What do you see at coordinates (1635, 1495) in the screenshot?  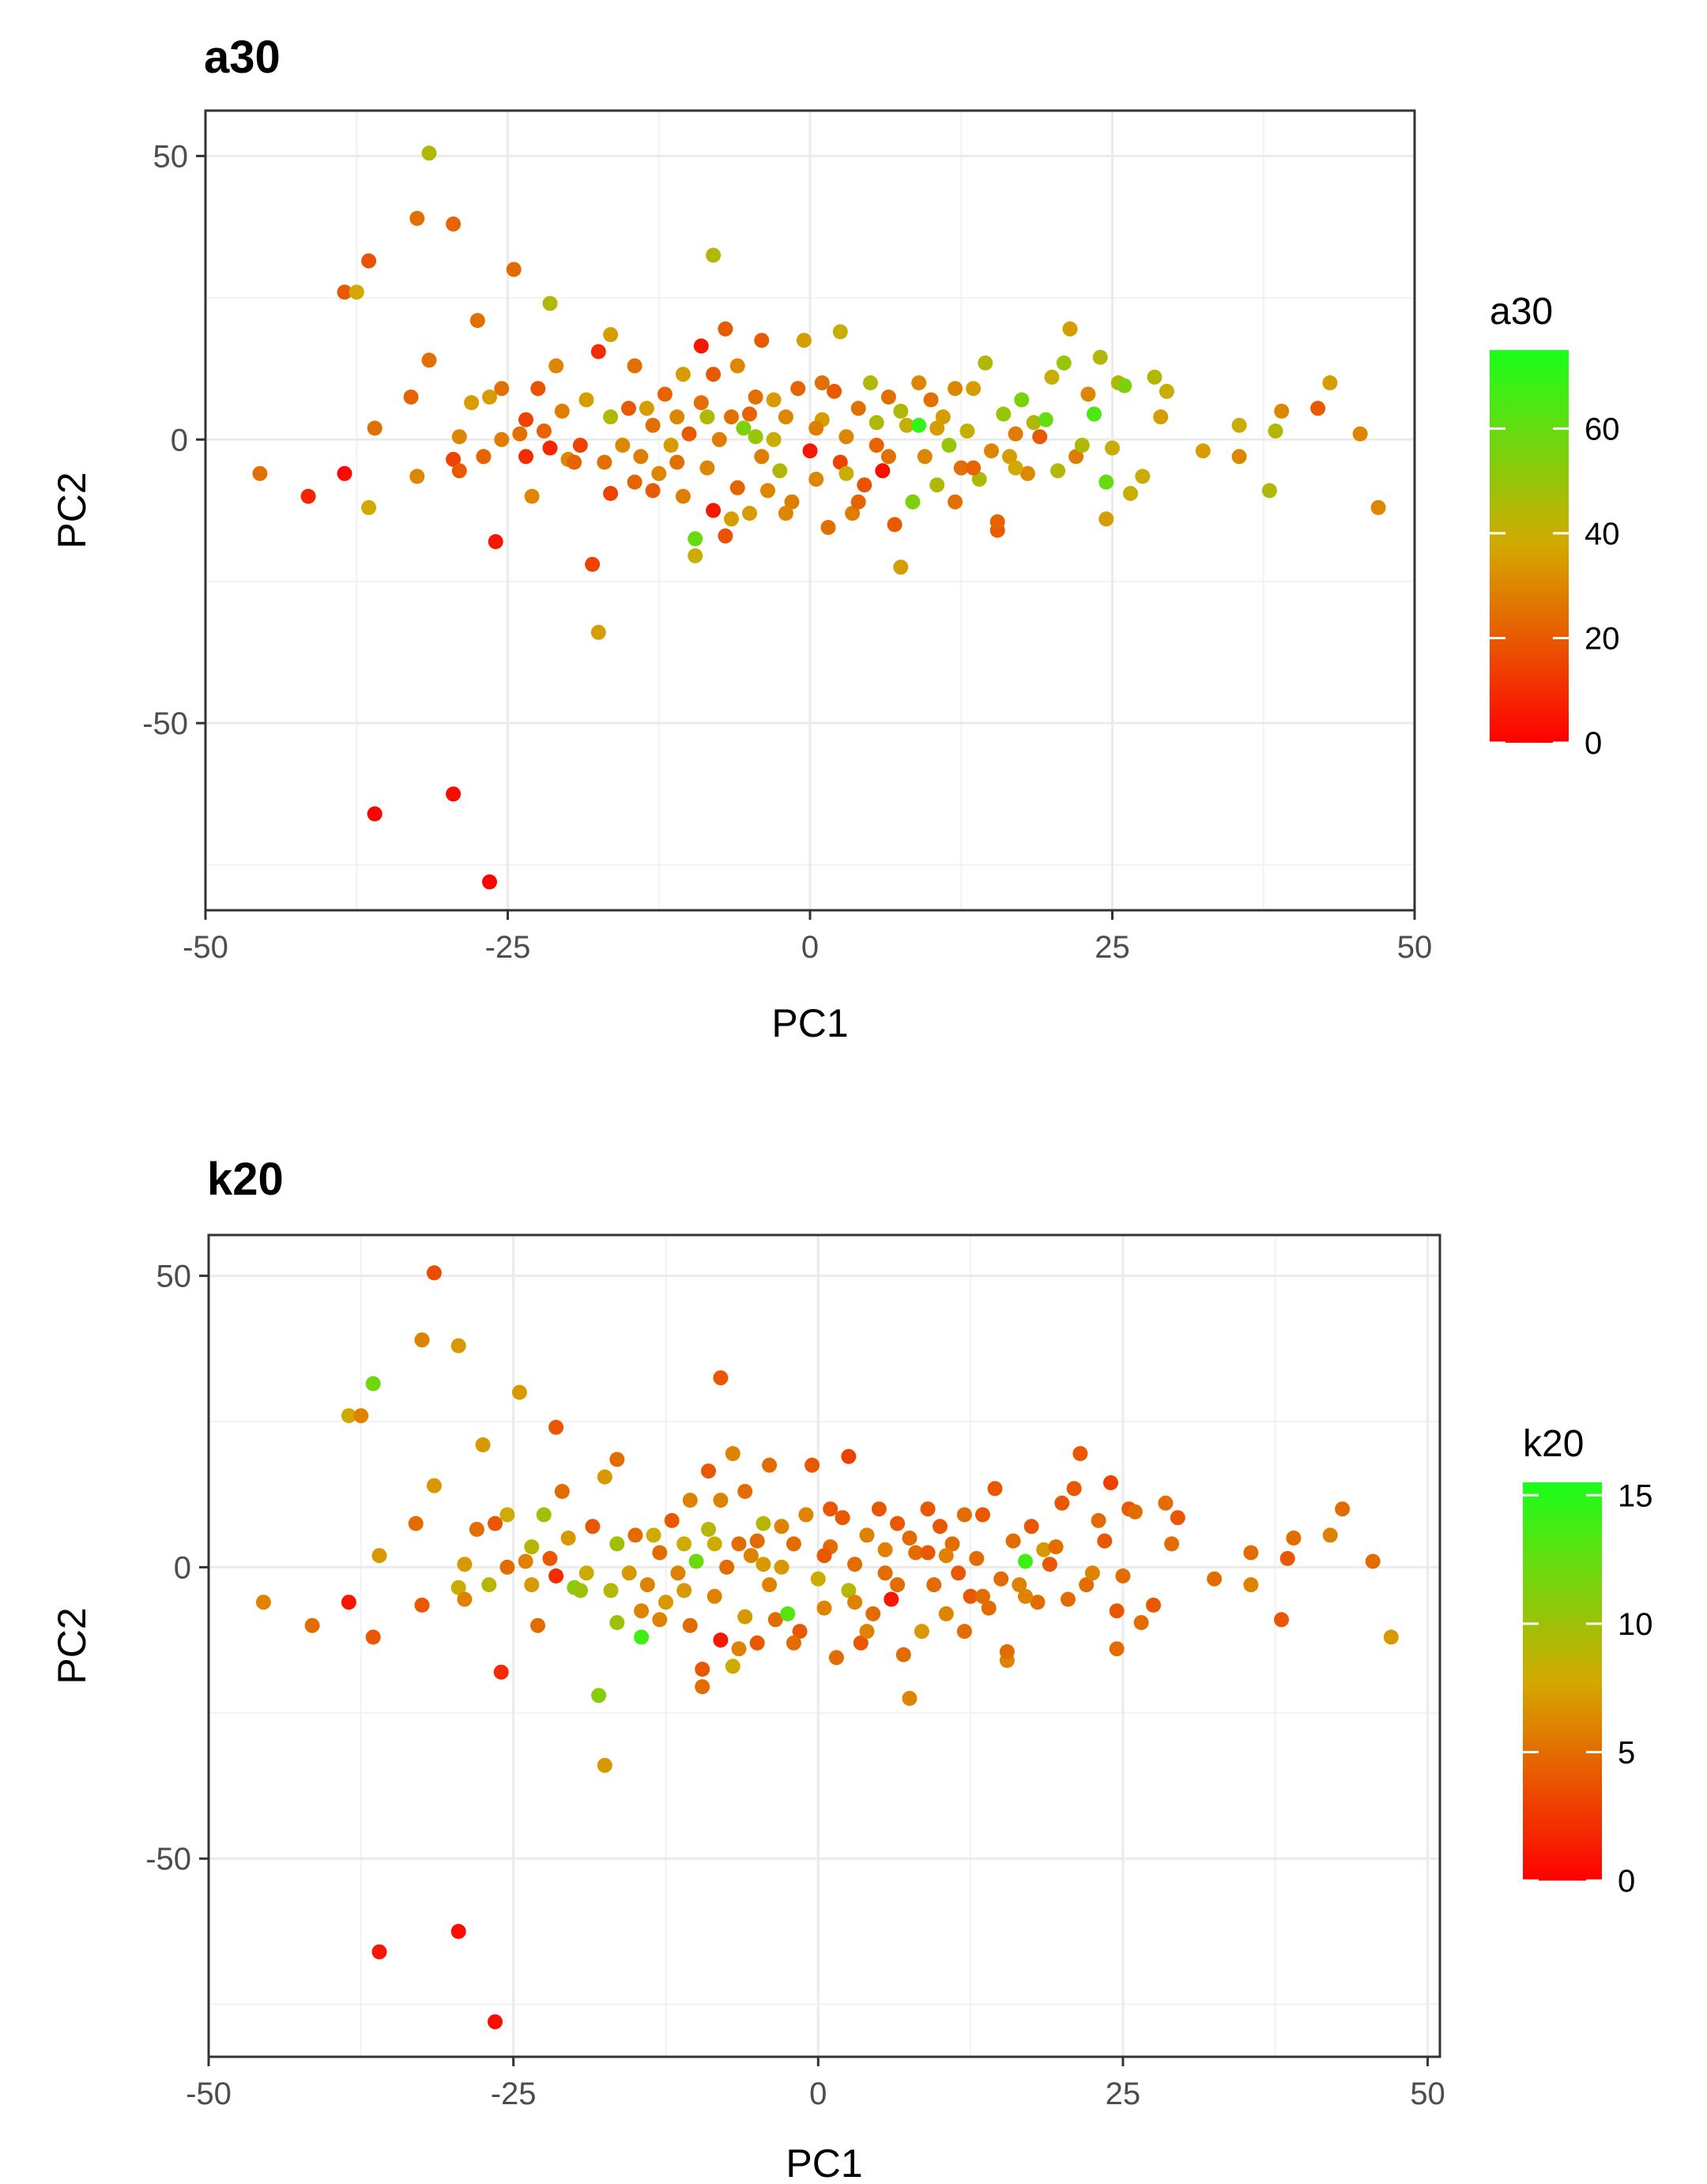 I see `legend-tick-label: 15` at bounding box center [1635, 1495].